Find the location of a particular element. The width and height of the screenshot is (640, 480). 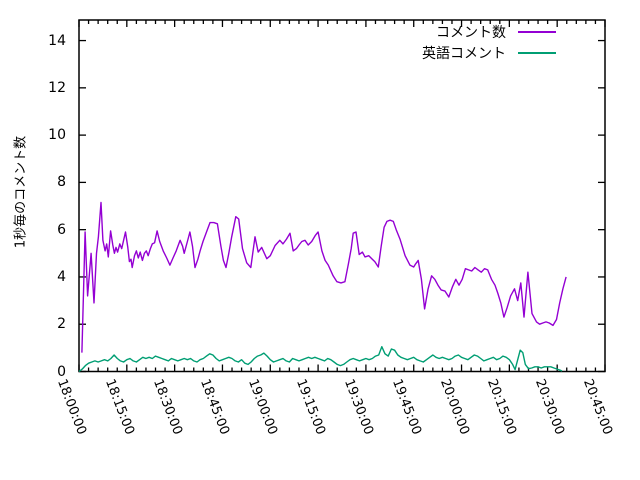

y-tick-label: 8 is located at coordinates (61, 182).